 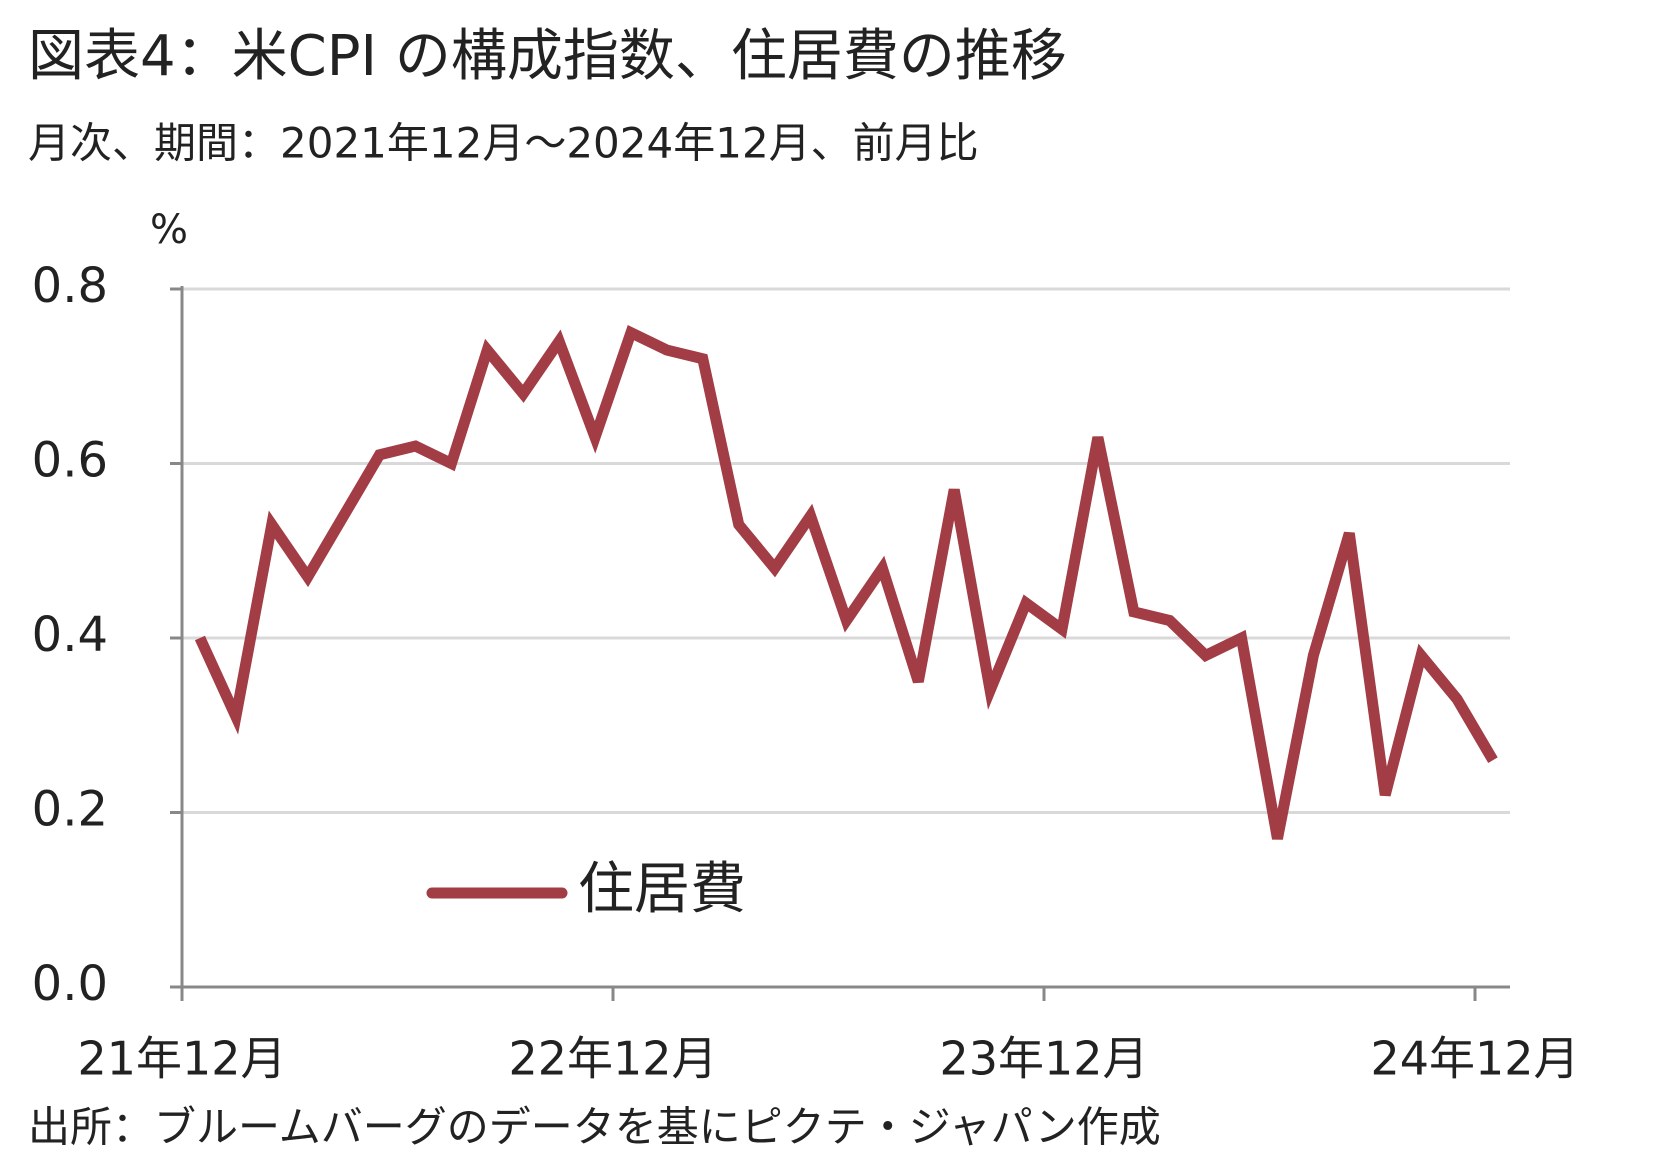 I want to click on x-tick-label: 21年12月, so click(x=181, y=1059).